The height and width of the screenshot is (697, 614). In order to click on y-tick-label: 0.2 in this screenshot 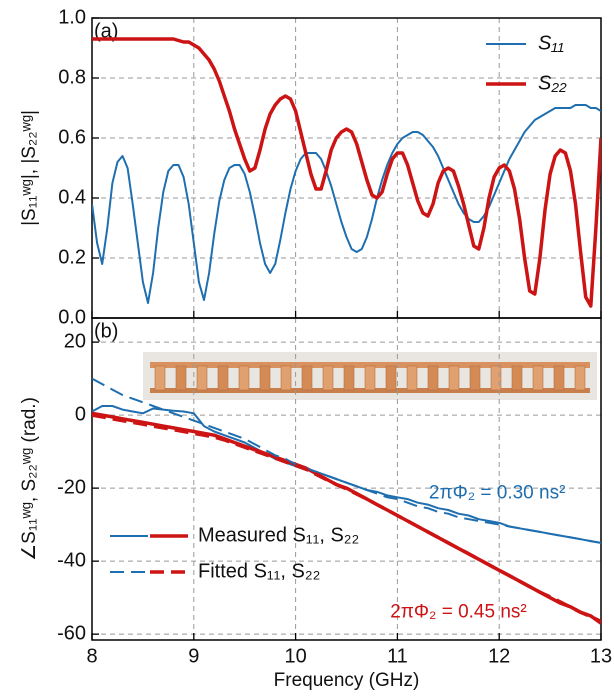, I will do `click(72, 257)`.